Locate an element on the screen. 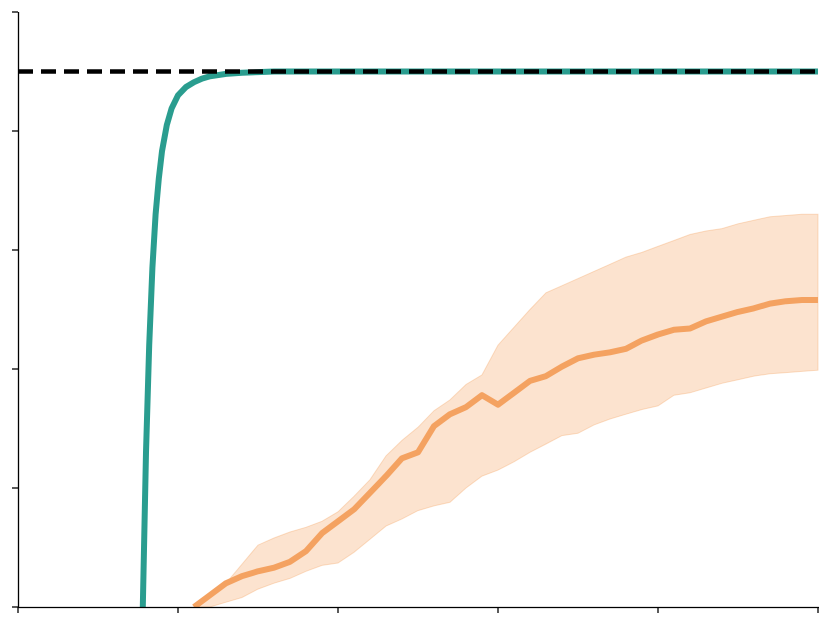 The width and height of the screenshot is (831, 627). y-ticks is located at coordinates (15, 309).